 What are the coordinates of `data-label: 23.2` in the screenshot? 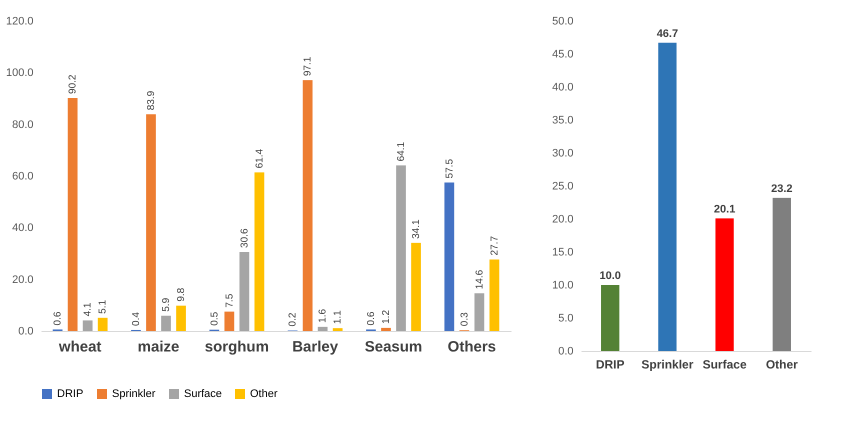 It's located at (782, 188).